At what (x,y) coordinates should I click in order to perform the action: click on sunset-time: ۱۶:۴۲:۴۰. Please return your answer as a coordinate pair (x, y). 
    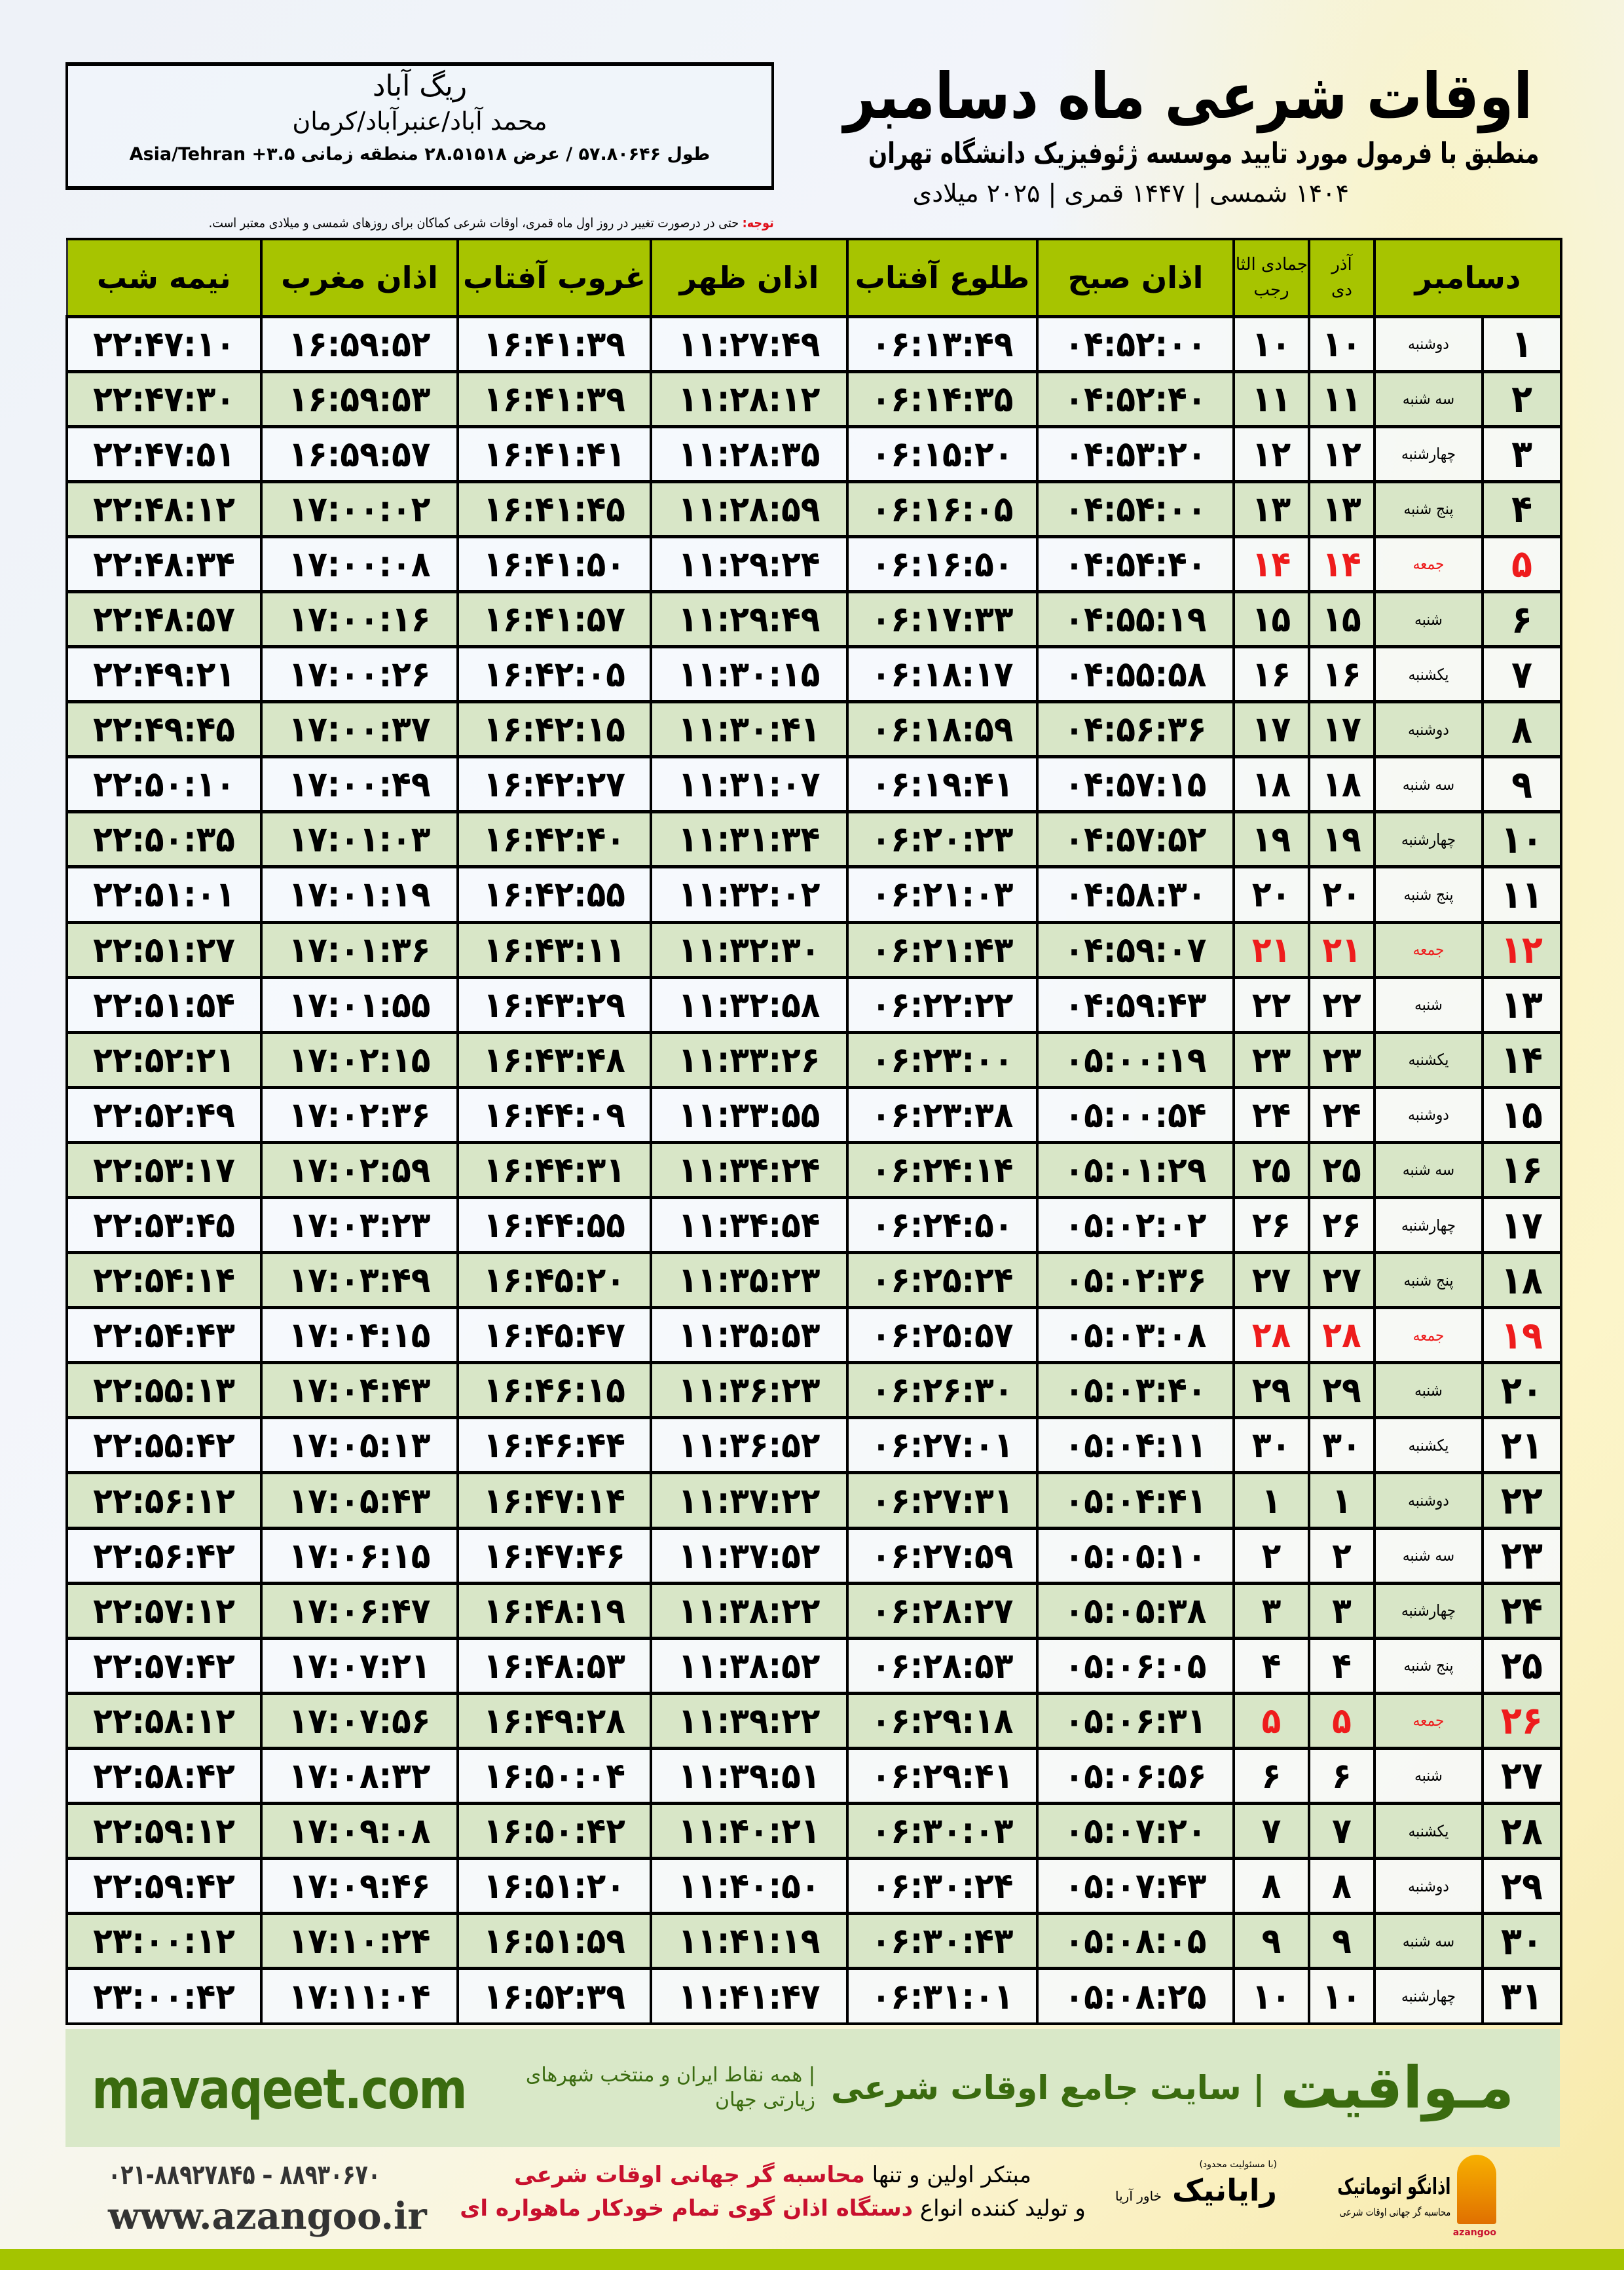
    Looking at the image, I should click on (554, 839).